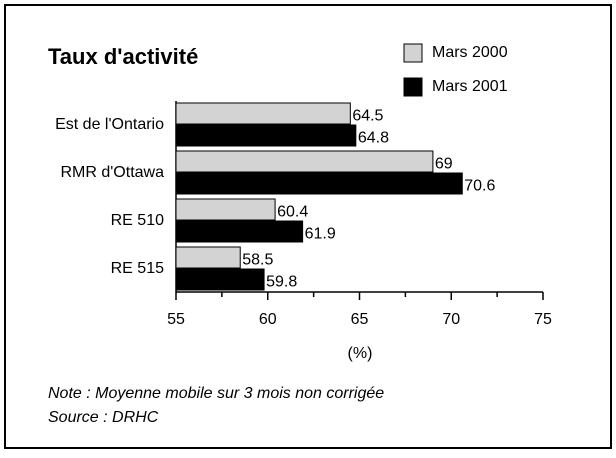 Image resolution: width=616 pixels, height=458 pixels. I want to click on value-label: 69, so click(444, 164).